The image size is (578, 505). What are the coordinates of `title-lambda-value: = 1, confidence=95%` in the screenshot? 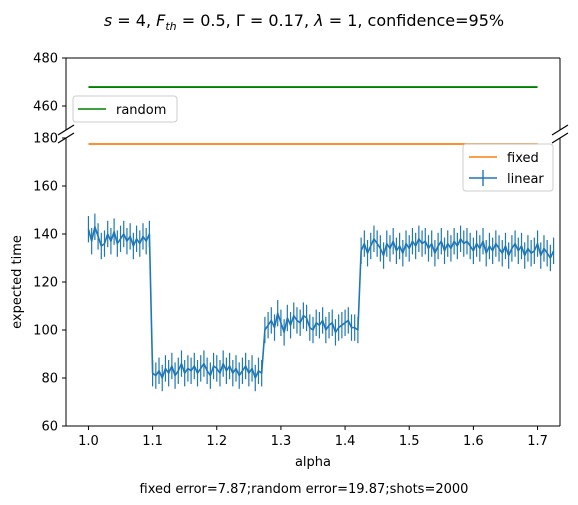 It's located at (414, 20).